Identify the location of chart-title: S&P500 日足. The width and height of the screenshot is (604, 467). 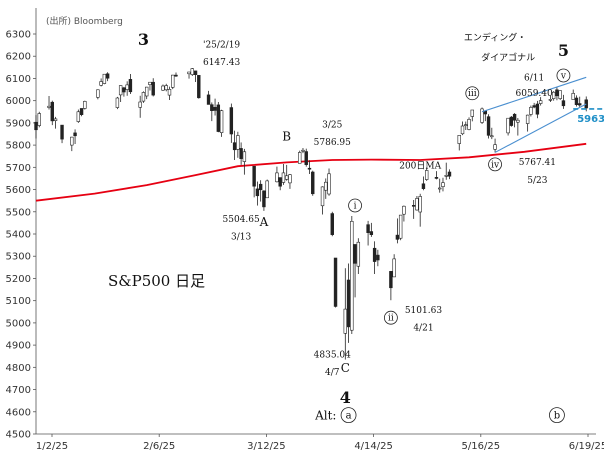
(156, 281).